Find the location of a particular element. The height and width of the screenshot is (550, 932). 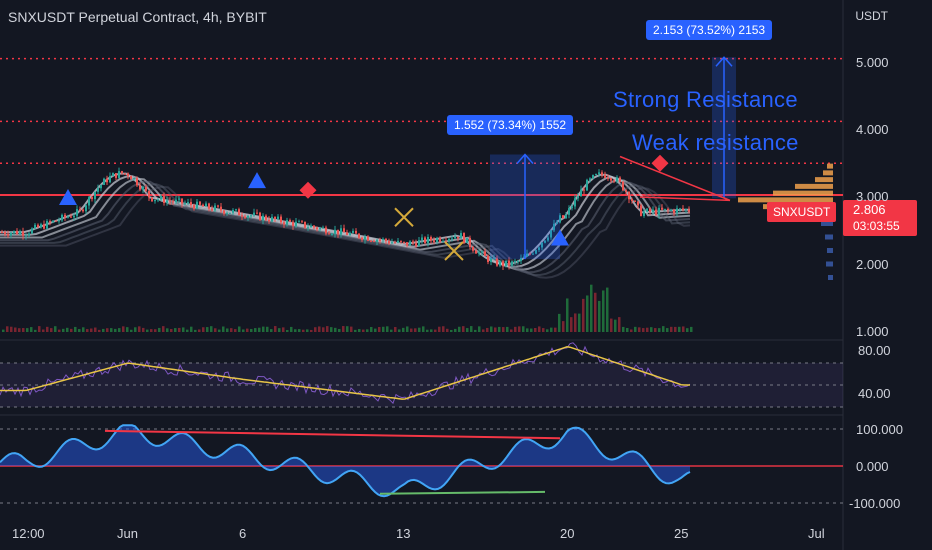

bar-countdown: 03:03:55 is located at coordinates (876, 226).